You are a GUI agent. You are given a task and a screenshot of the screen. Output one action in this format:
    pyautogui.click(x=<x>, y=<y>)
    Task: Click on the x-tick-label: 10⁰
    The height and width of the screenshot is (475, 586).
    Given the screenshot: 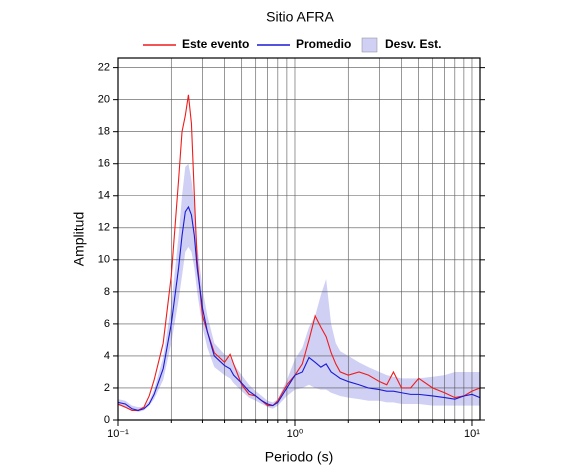 What is the action you would take?
    pyautogui.click(x=295, y=434)
    